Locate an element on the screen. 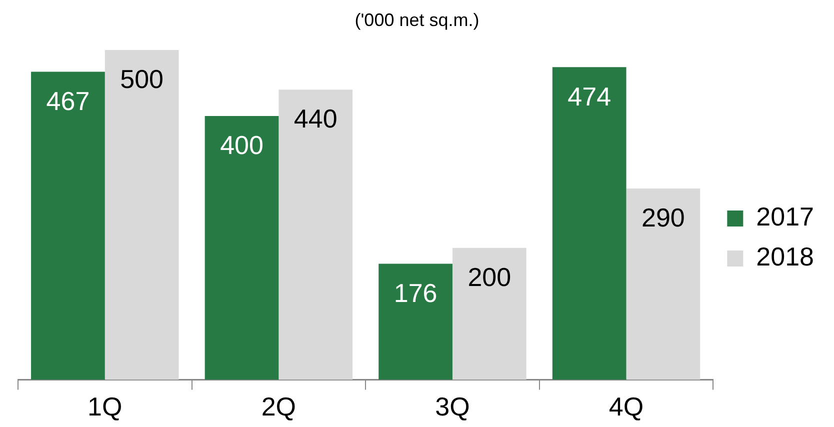 The image size is (834, 427). data-label: 500 is located at coordinates (142, 79).